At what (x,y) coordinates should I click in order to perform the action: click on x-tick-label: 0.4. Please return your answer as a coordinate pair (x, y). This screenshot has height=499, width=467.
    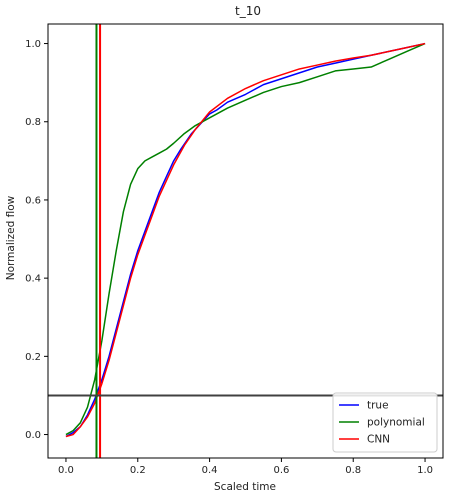
    Looking at the image, I should click on (210, 470).